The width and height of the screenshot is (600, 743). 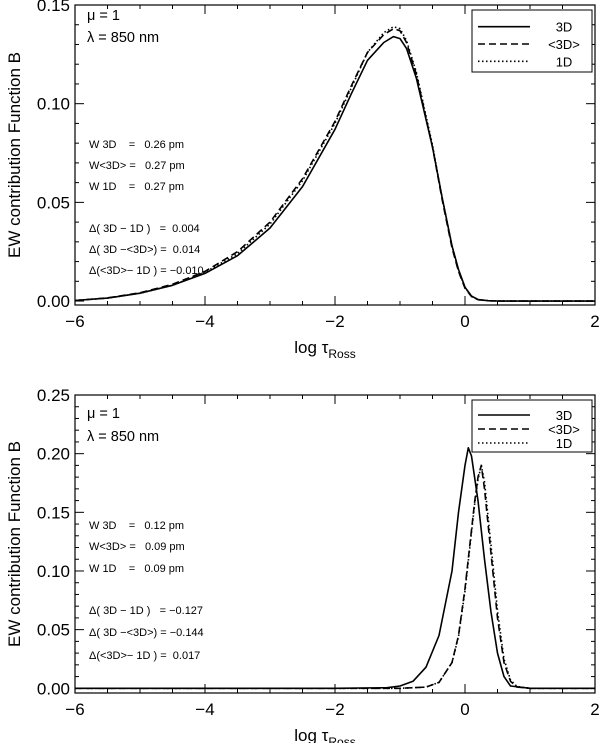 What do you see at coordinates (146, 611) in the screenshot?
I see `annotation-delta: Δ( 3D − 1D ) = −0.127` at bounding box center [146, 611].